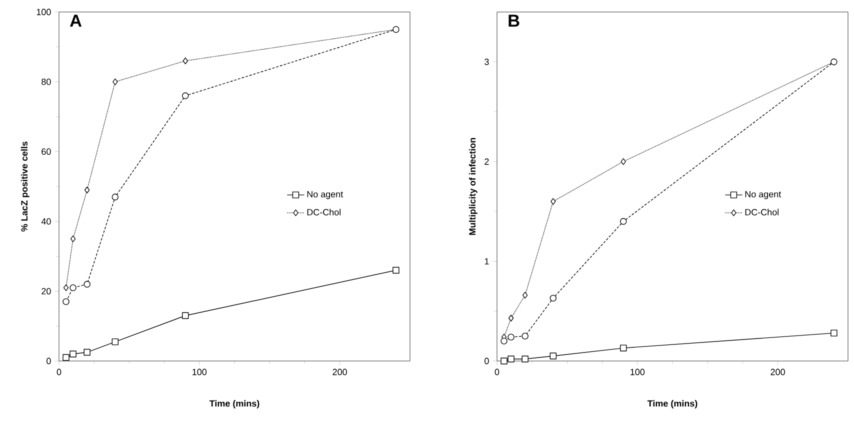  What do you see at coordinates (43, 12) in the screenshot?
I see `y-tick-label: 100` at bounding box center [43, 12].